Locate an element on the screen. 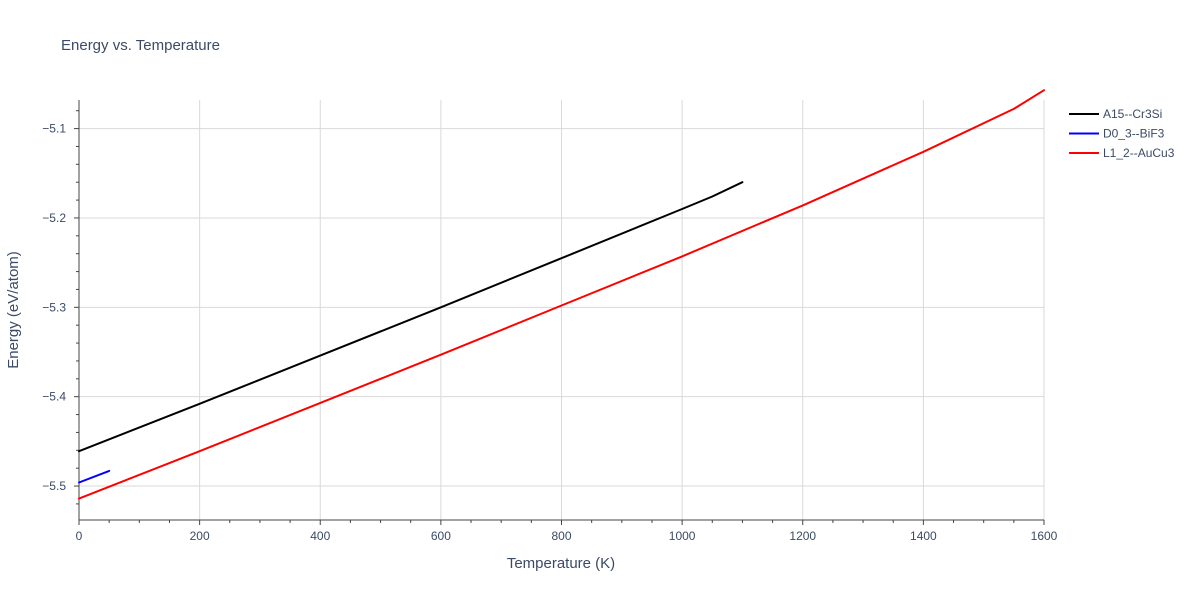  y-tick-label: −5.2 is located at coordinates (54, 218).